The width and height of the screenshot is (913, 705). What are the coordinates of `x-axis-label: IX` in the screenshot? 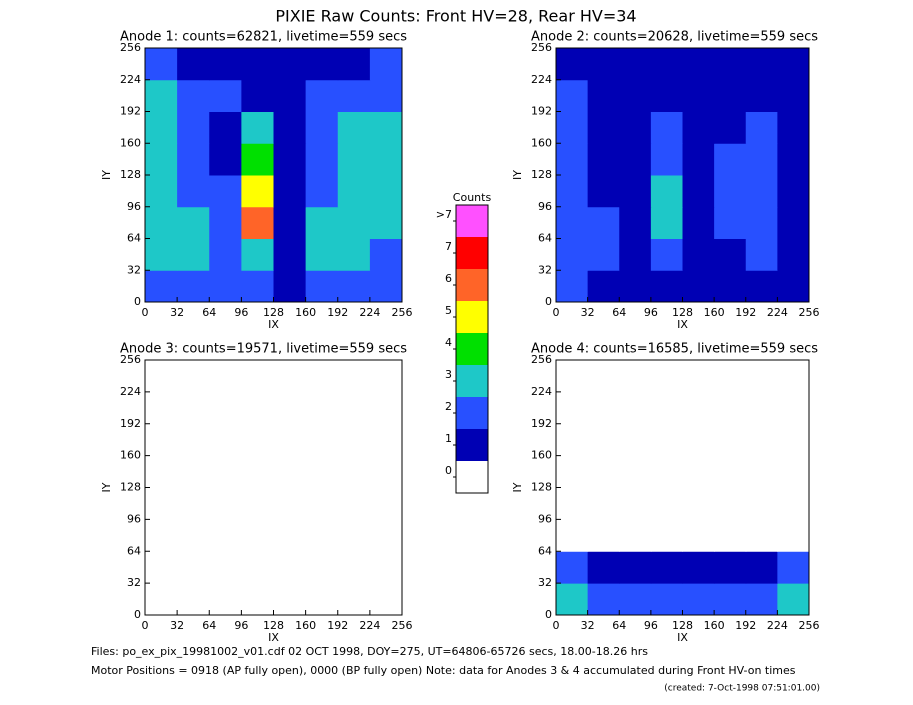 It's located at (682, 637).